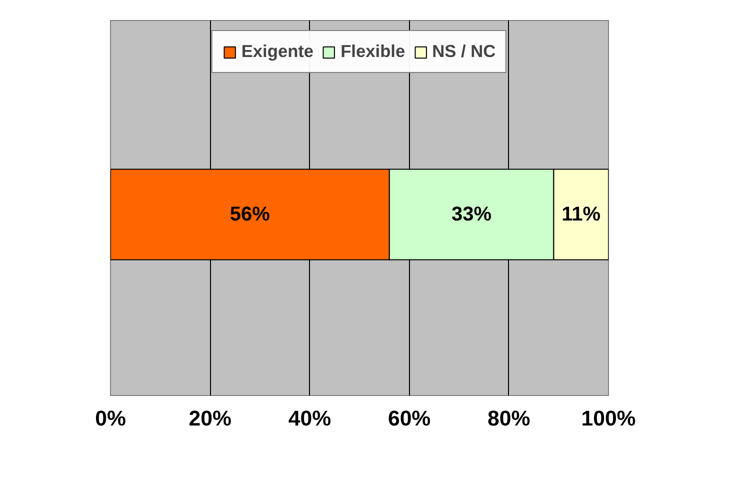  I want to click on legend-label: NS / NC, so click(464, 51).